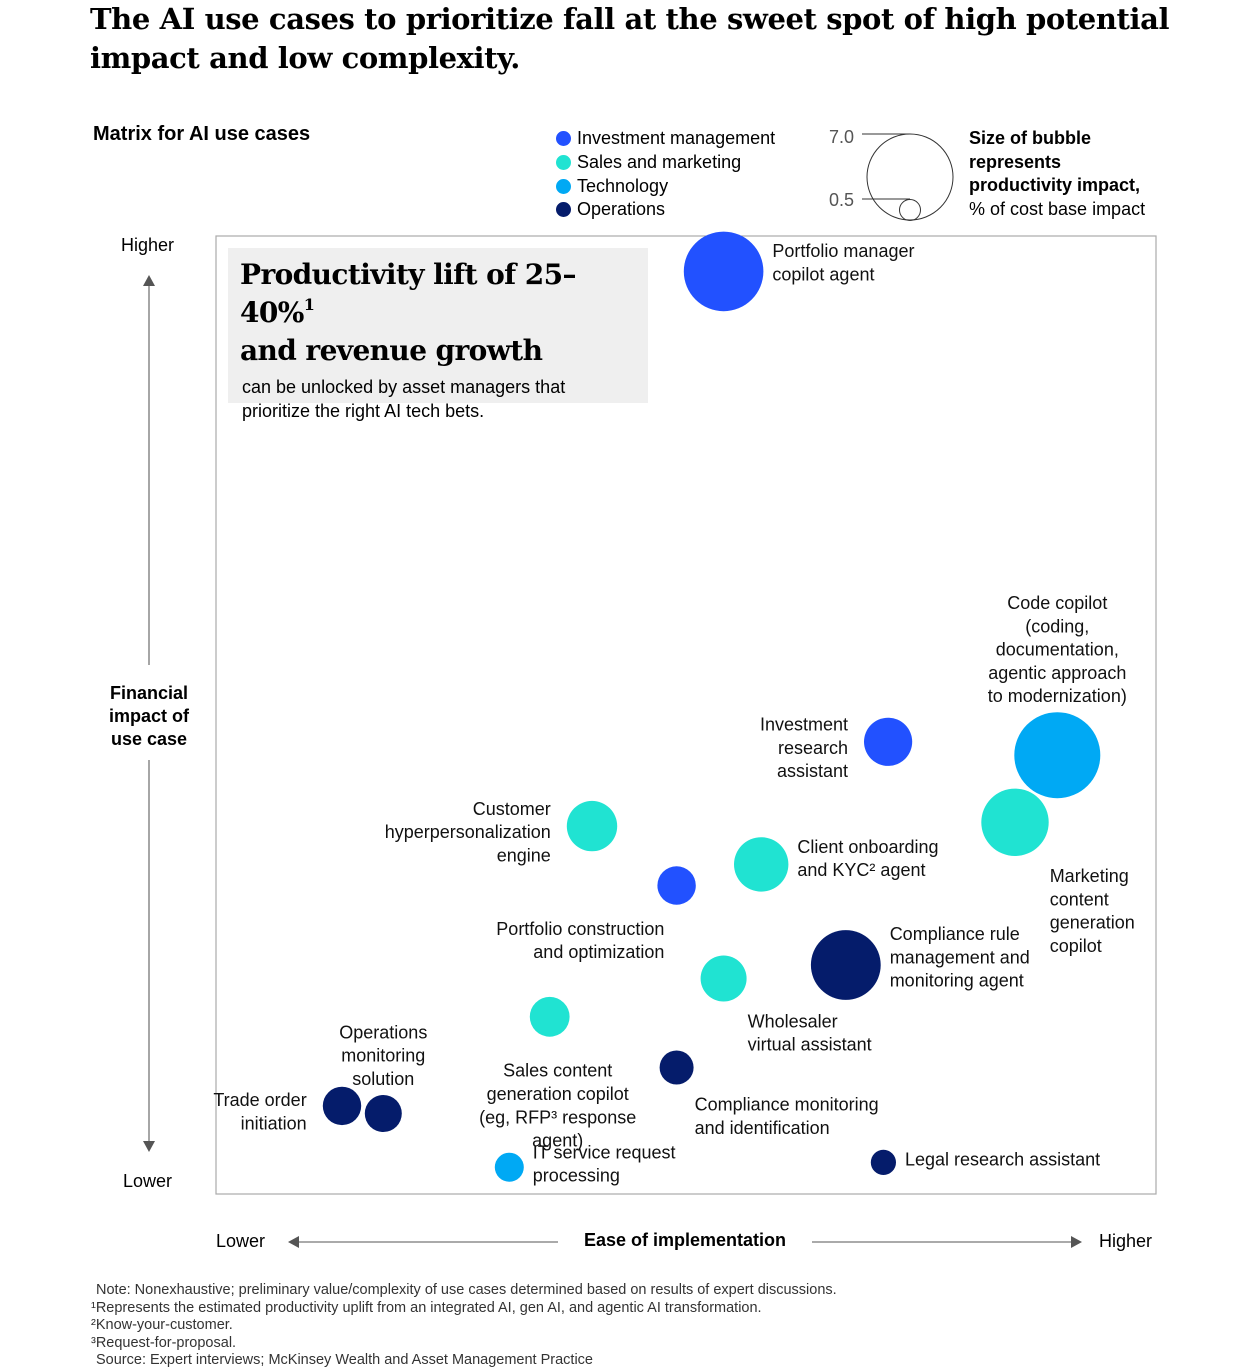  What do you see at coordinates (309, 304) in the screenshot?
I see `callout-footnote-ref: 1` at bounding box center [309, 304].